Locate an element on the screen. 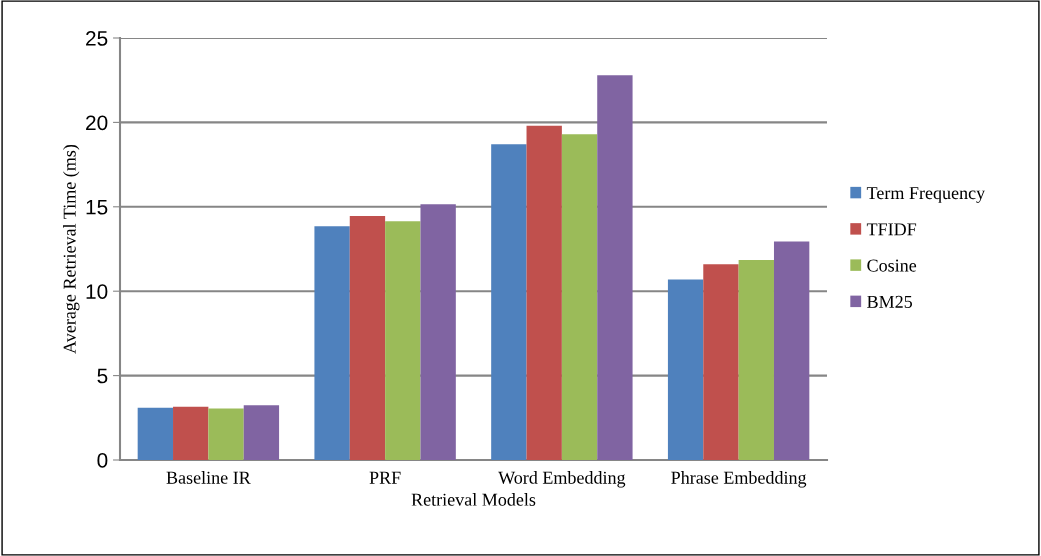 This screenshot has width=1041, height=556. legend-label: Term Frequency is located at coordinates (926, 195).